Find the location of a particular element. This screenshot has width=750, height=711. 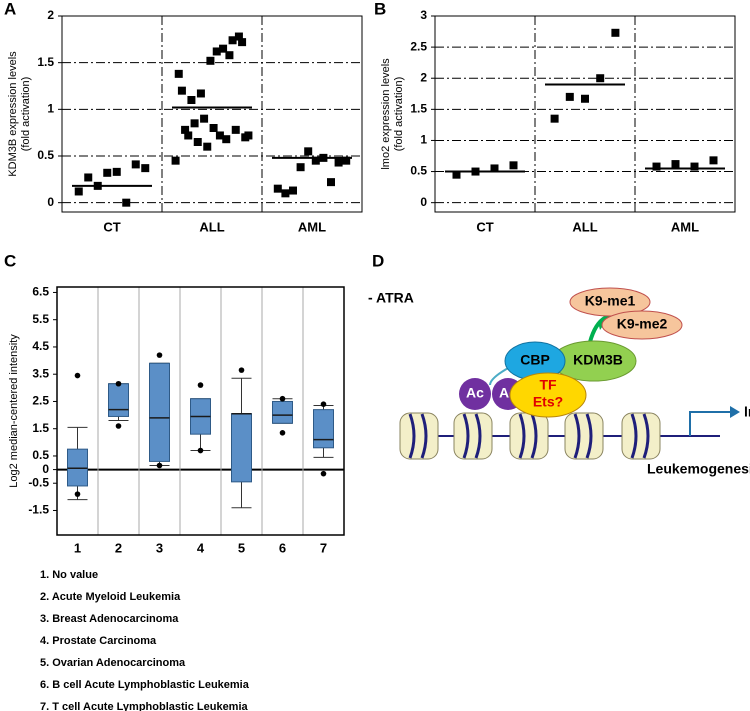

y-tick-label: 5.5 is located at coordinates (40, 319).